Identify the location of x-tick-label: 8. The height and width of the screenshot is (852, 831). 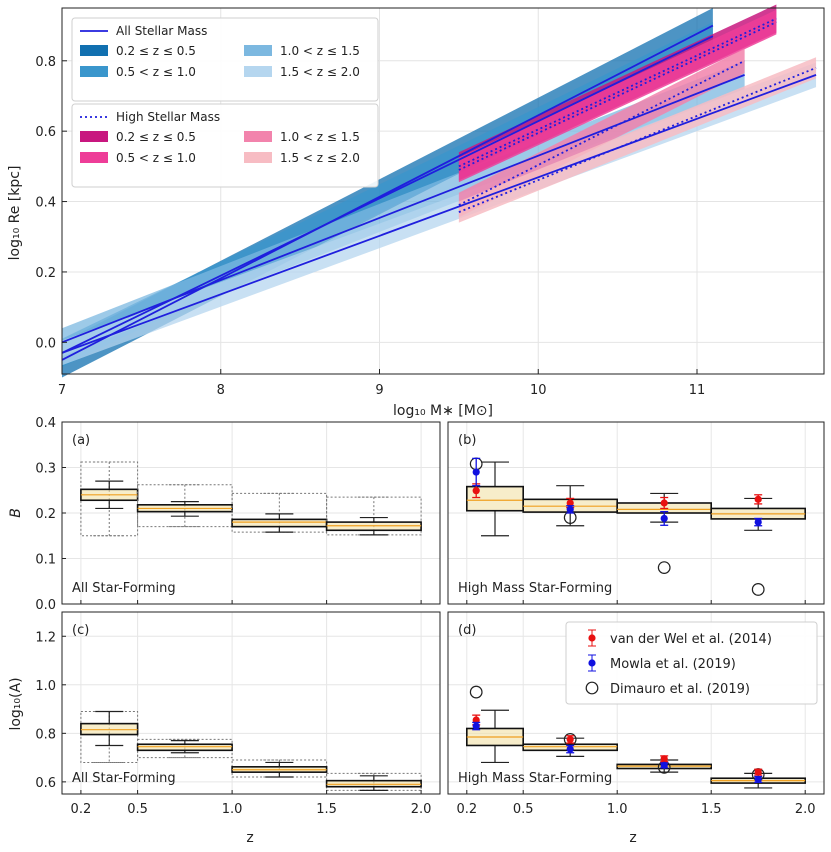
(221, 390).